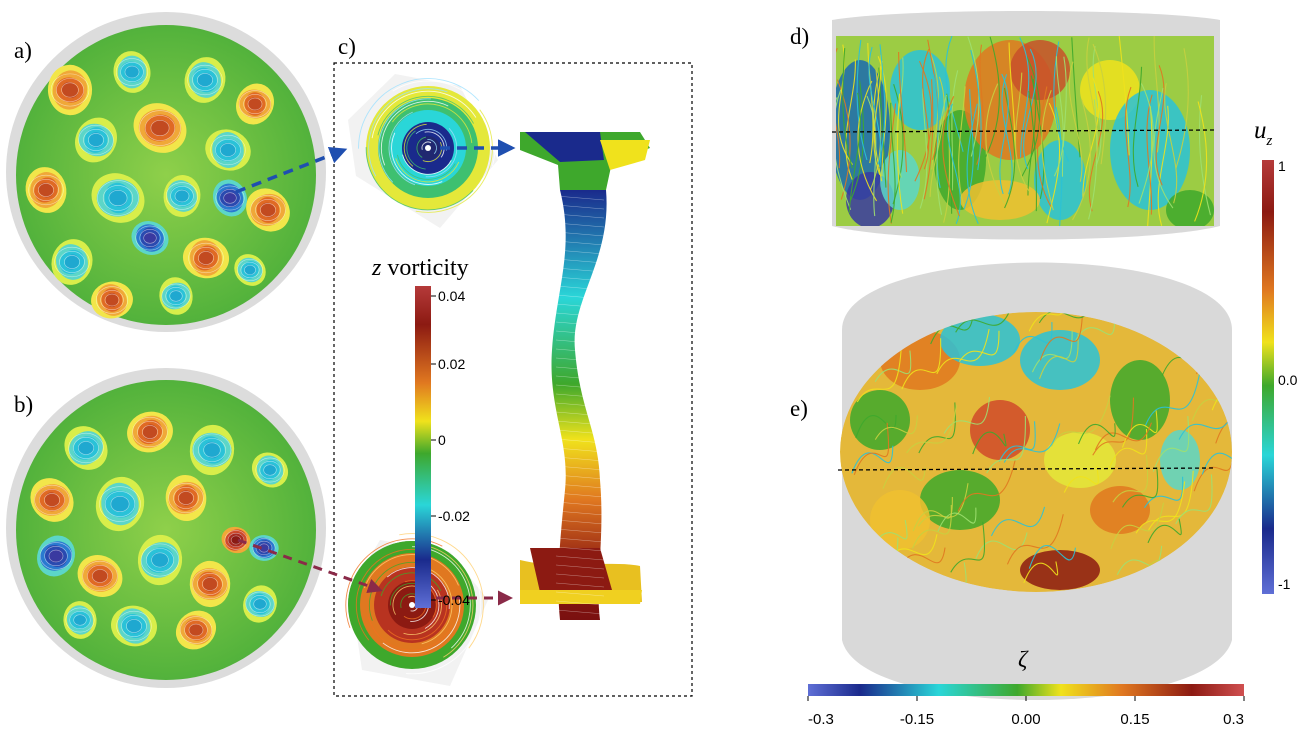 The image size is (1316, 735). Describe the element at coordinates (1276, 355) in the screenshot. I see `uz-colorbar: uz 1 0.0 -1` at that location.